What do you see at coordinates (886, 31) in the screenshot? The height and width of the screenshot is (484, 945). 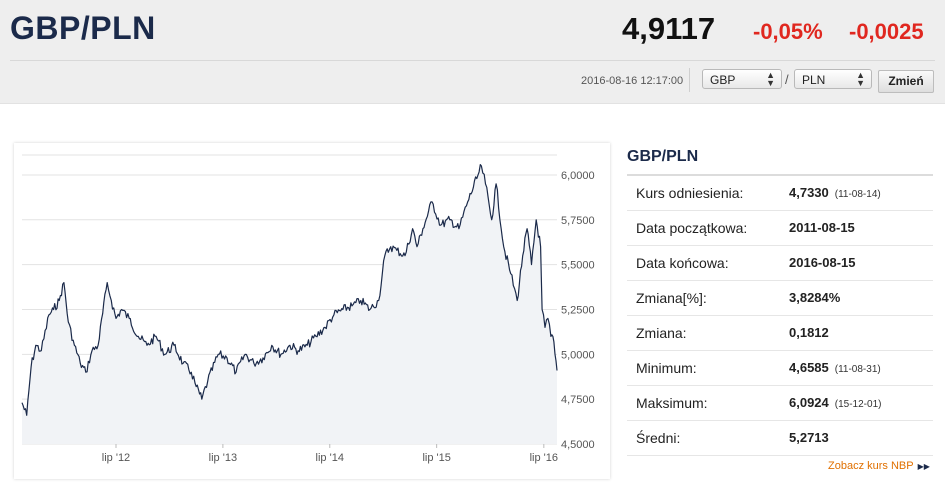 I see `change-absolute: -0,0025` at bounding box center [886, 31].